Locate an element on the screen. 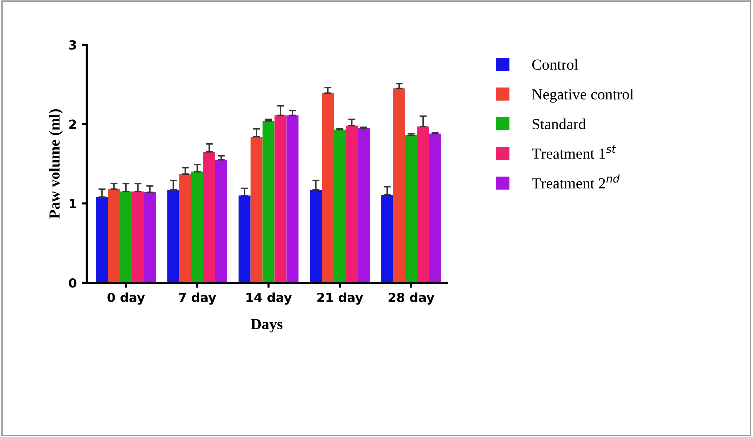 The height and width of the screenshot is (437, 753). y-tick-label: 3 is located at coordinates (72, 45).